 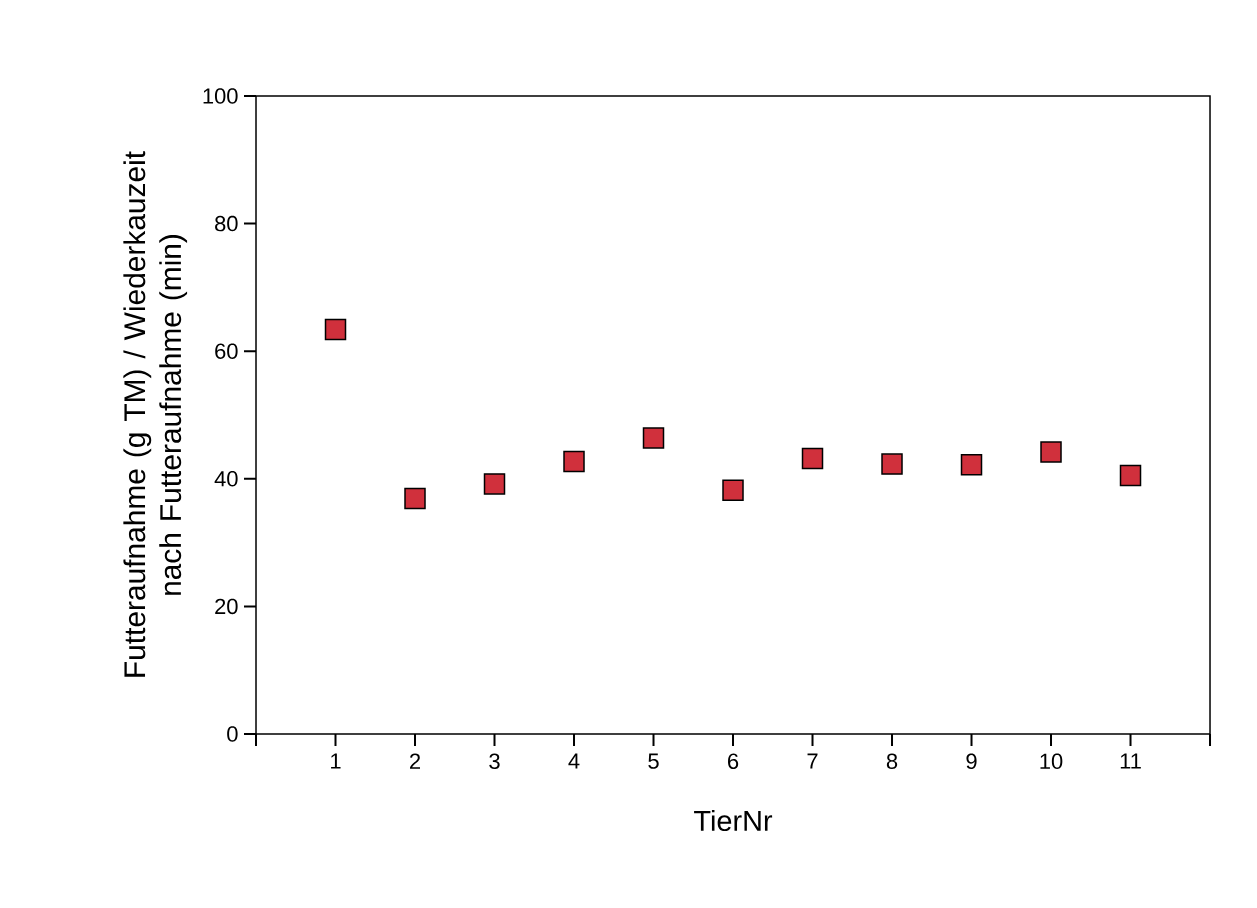 What do you see at coordinates (226, 351) in the screenshot?
I see `y-tick-label: 60` at bounding box center [226, 351].